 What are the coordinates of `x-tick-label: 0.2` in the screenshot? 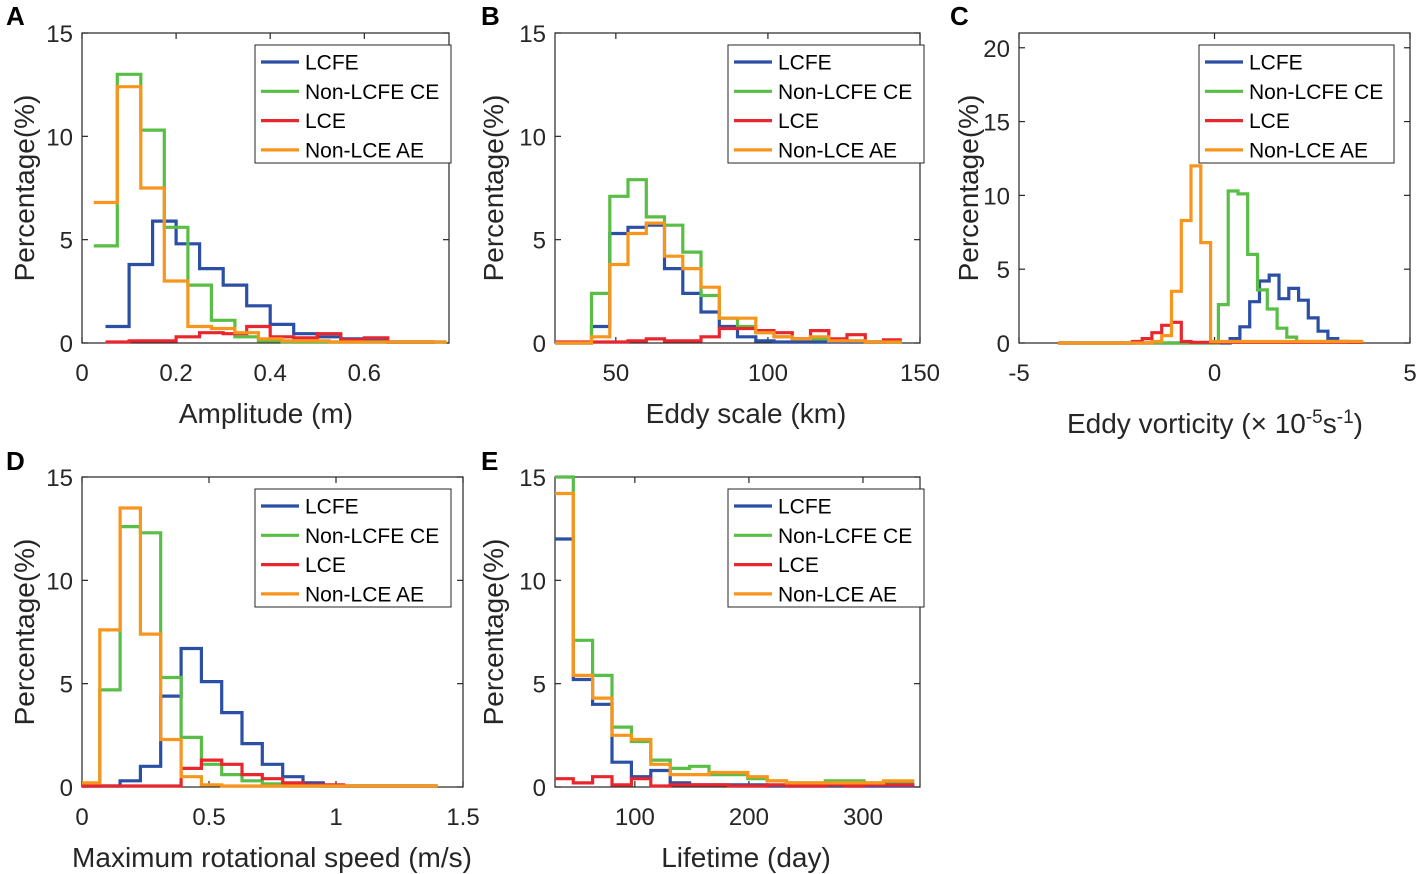 It's located at (175, 373).